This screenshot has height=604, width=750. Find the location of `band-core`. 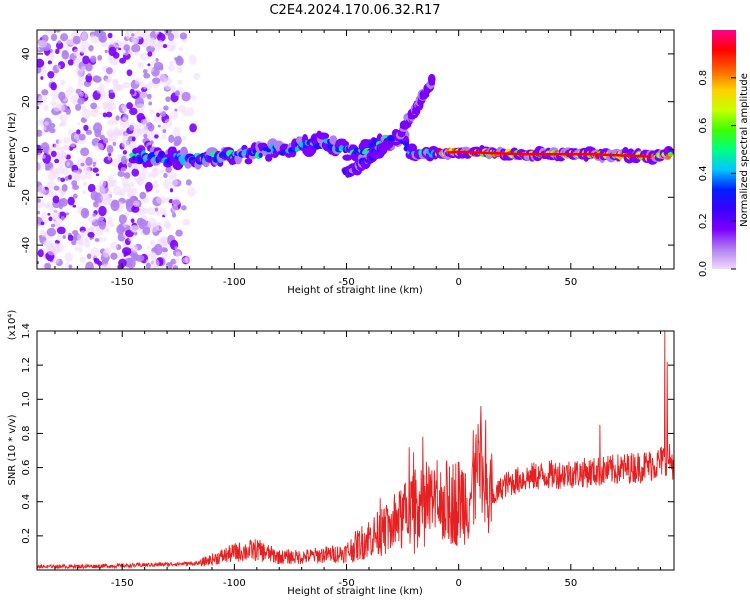

band-core is located at coordinates (670, 154).